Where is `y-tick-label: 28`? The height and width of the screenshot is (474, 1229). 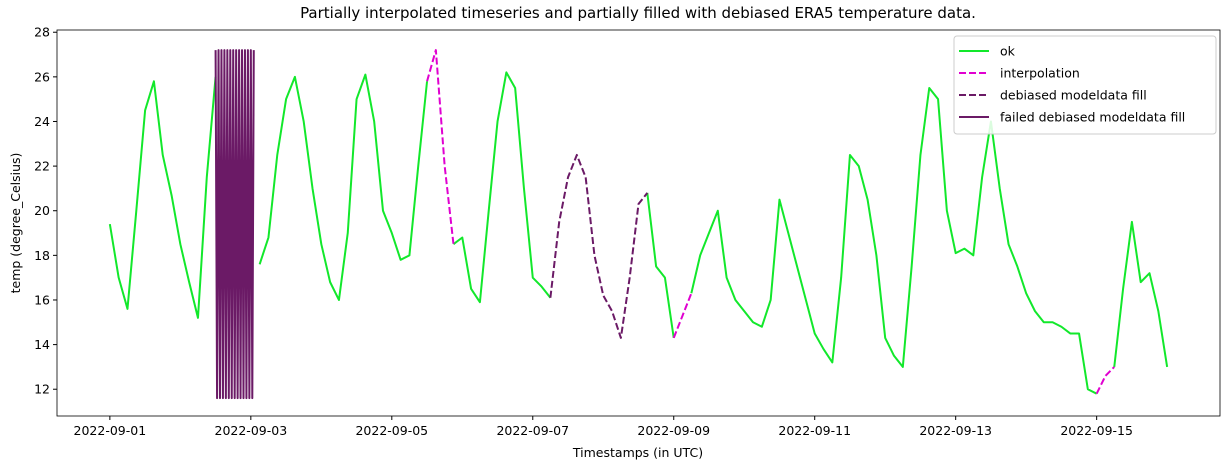
y-tick-label: 28 is located at coordinates (42, 32).